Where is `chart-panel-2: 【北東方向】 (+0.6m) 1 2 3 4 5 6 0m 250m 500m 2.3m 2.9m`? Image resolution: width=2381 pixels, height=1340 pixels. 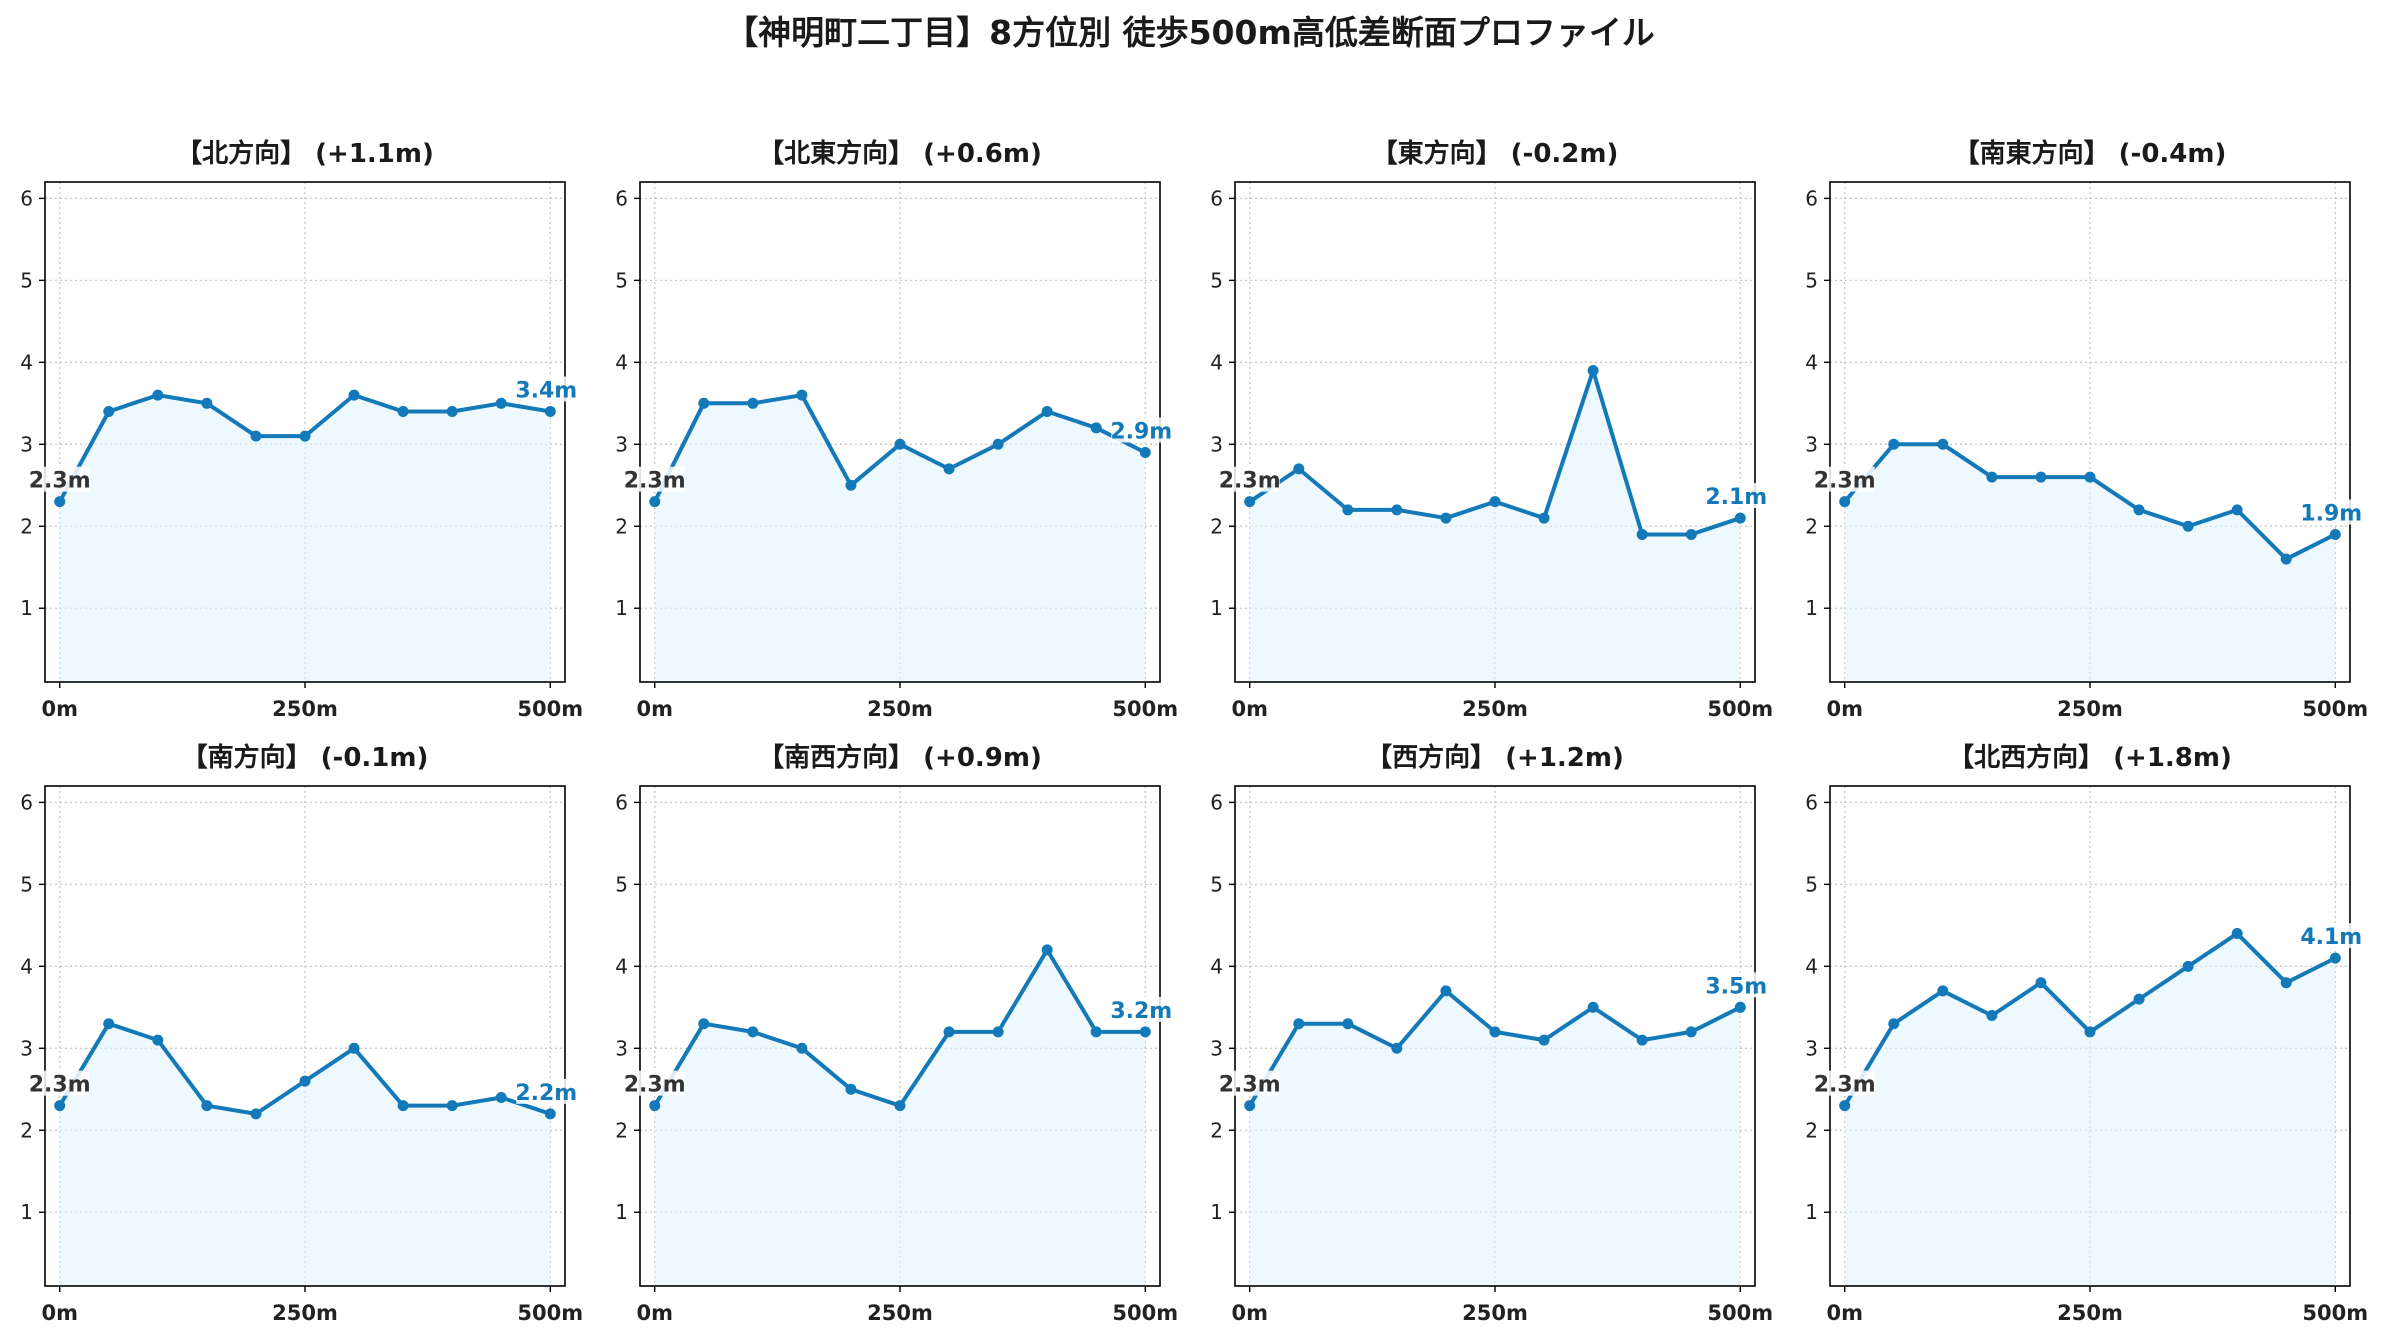
chart-panel-2: 【北東方向】 (+0.6m) 1 2 3 4 5 6 0m 250m 500m 2.3m 2.9m is located at coordinates (896, 429).